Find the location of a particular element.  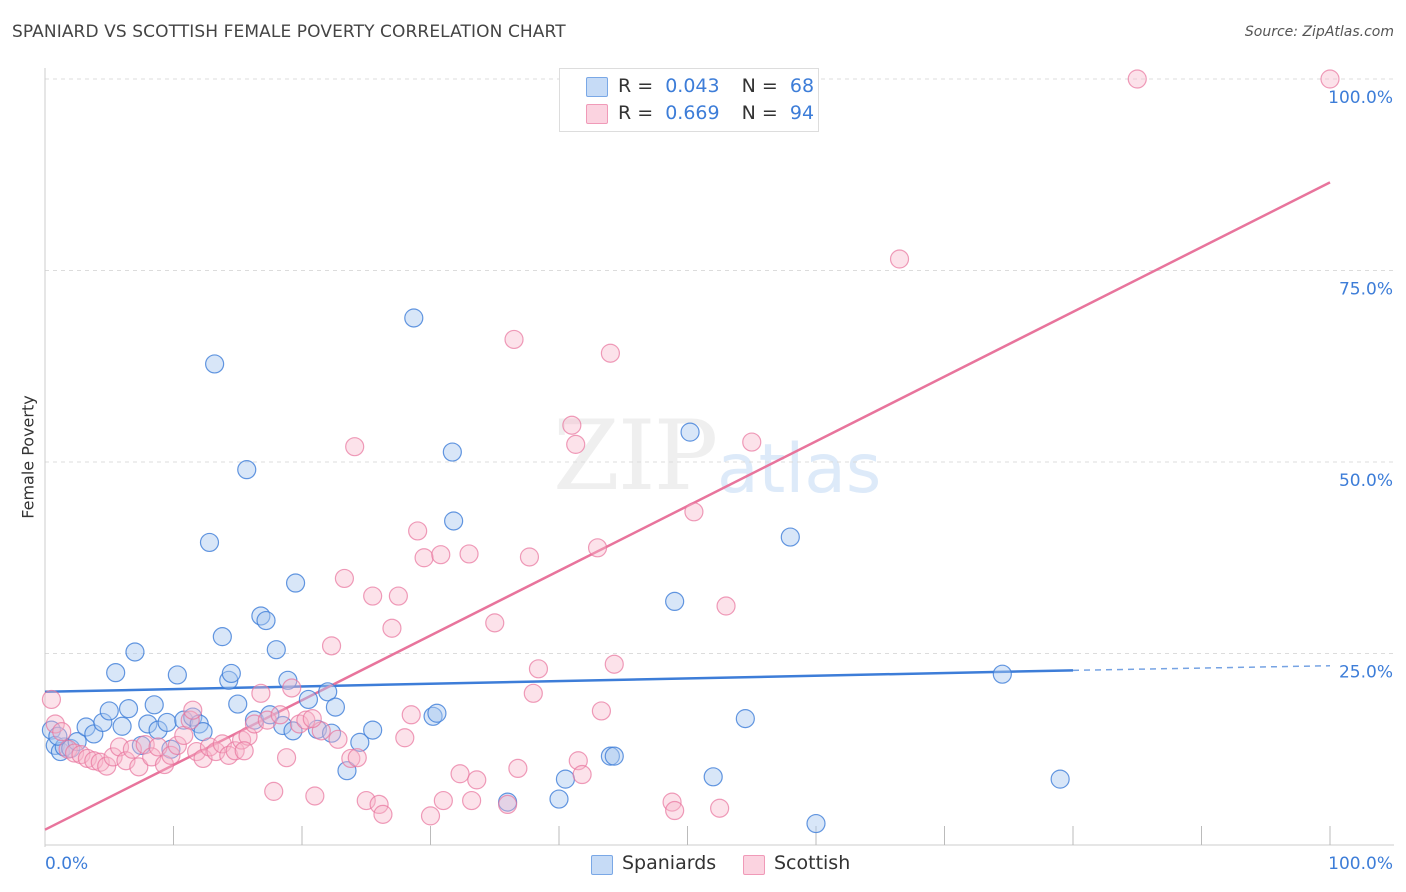

legend-row-scottish: R = 0.669 N = 94 is located at coordinates (716, 114).